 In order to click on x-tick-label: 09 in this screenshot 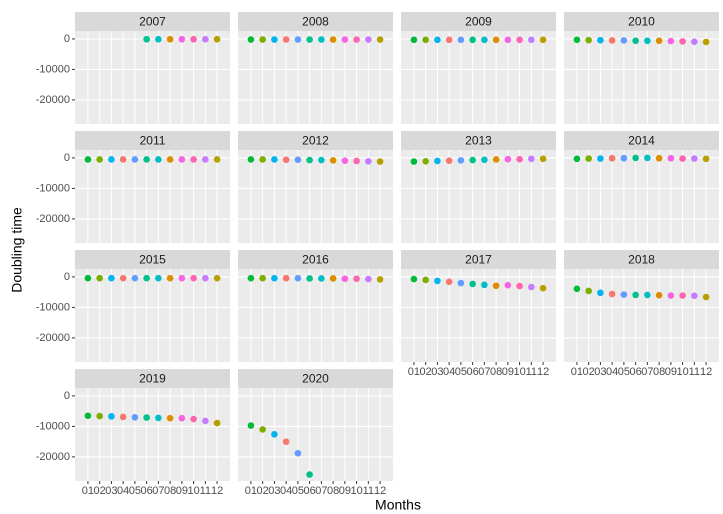, I will do `click(671, 372)`.